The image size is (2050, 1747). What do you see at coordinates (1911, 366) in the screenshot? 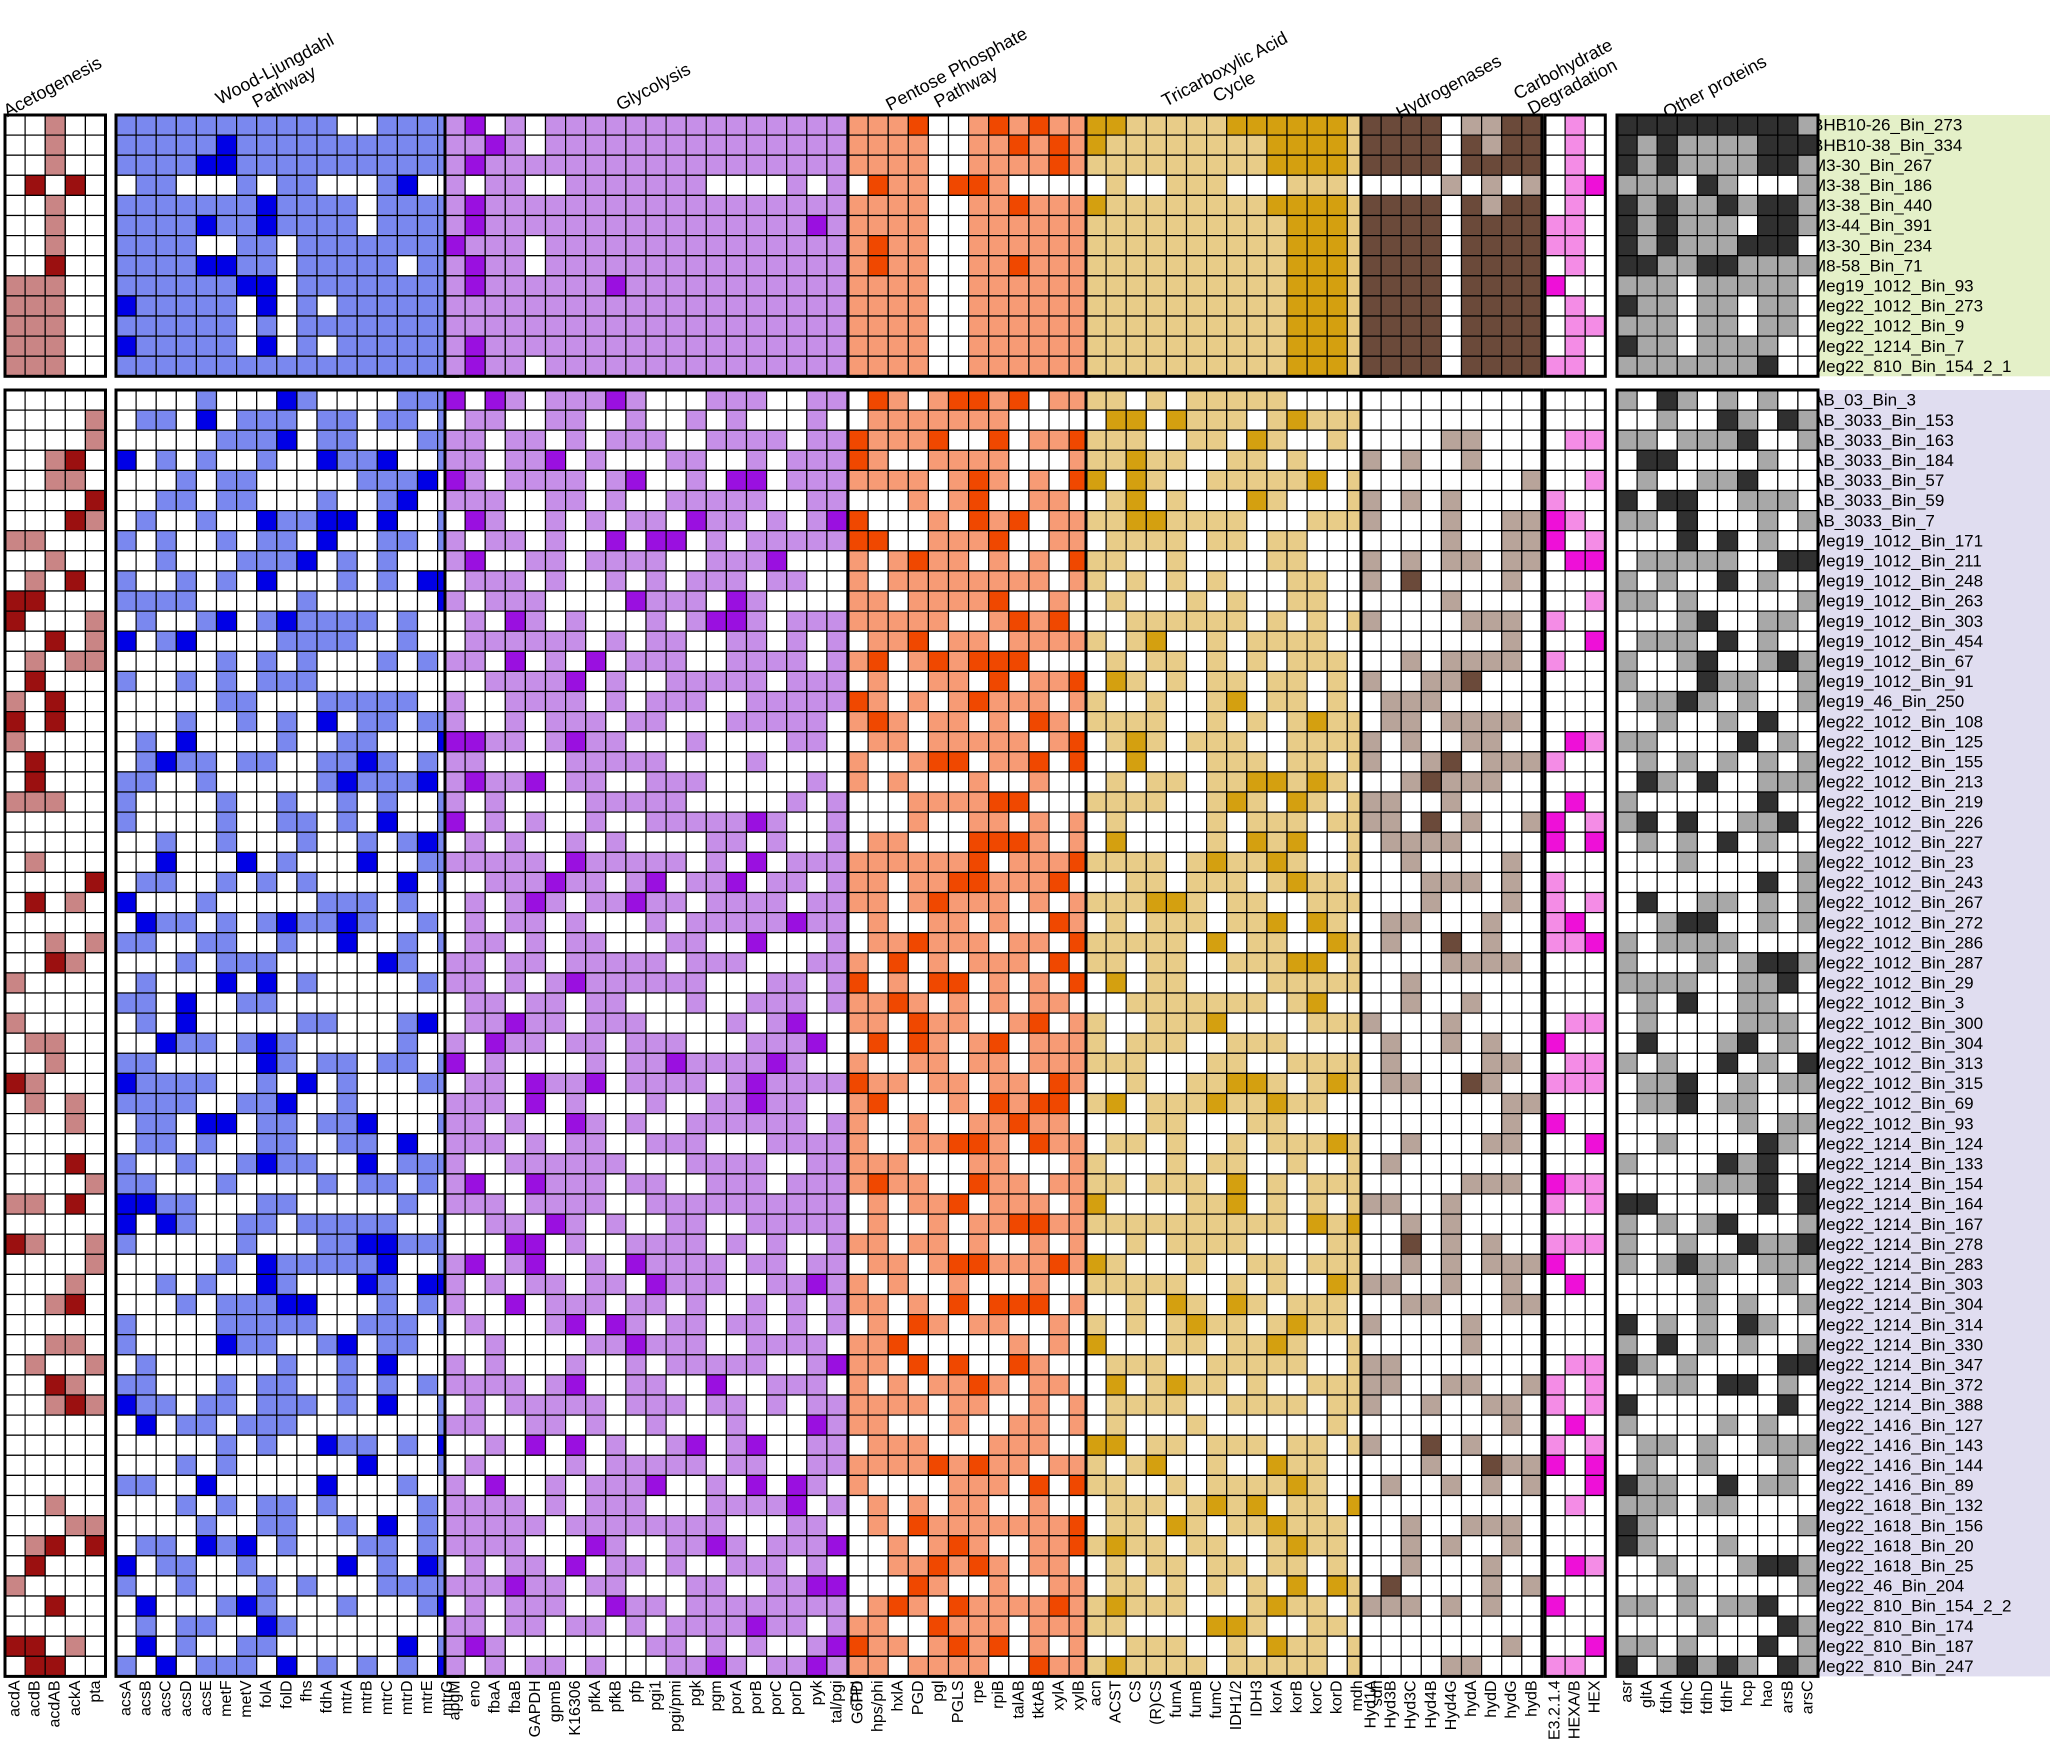
I see `row-label: Meg22_810_Bin_154_2_1` at bounding box center [1911, 366].